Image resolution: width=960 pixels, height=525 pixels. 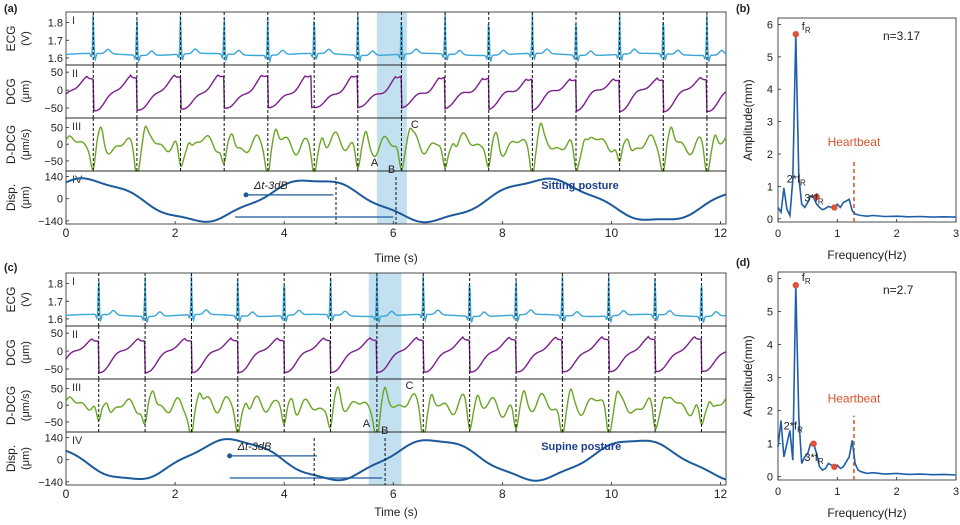 I want to click on n-ratio-label: n=3.17, so click(x=901, y=36).